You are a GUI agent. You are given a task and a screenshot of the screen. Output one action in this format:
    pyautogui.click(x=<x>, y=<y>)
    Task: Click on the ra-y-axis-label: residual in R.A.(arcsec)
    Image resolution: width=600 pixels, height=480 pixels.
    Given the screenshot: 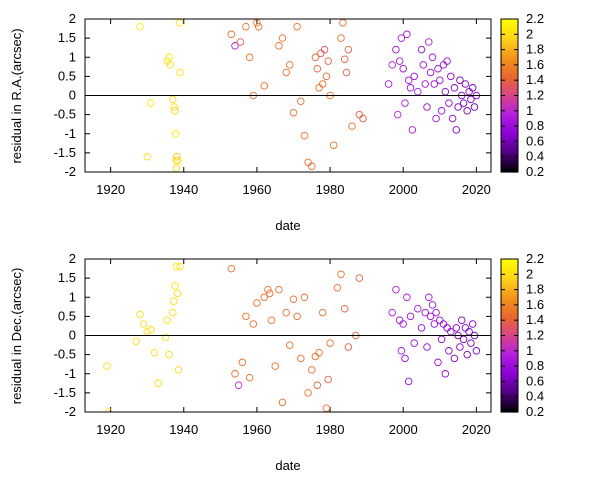 What is the action you would take?
    pyautogui.click(x=16, y=95)
    